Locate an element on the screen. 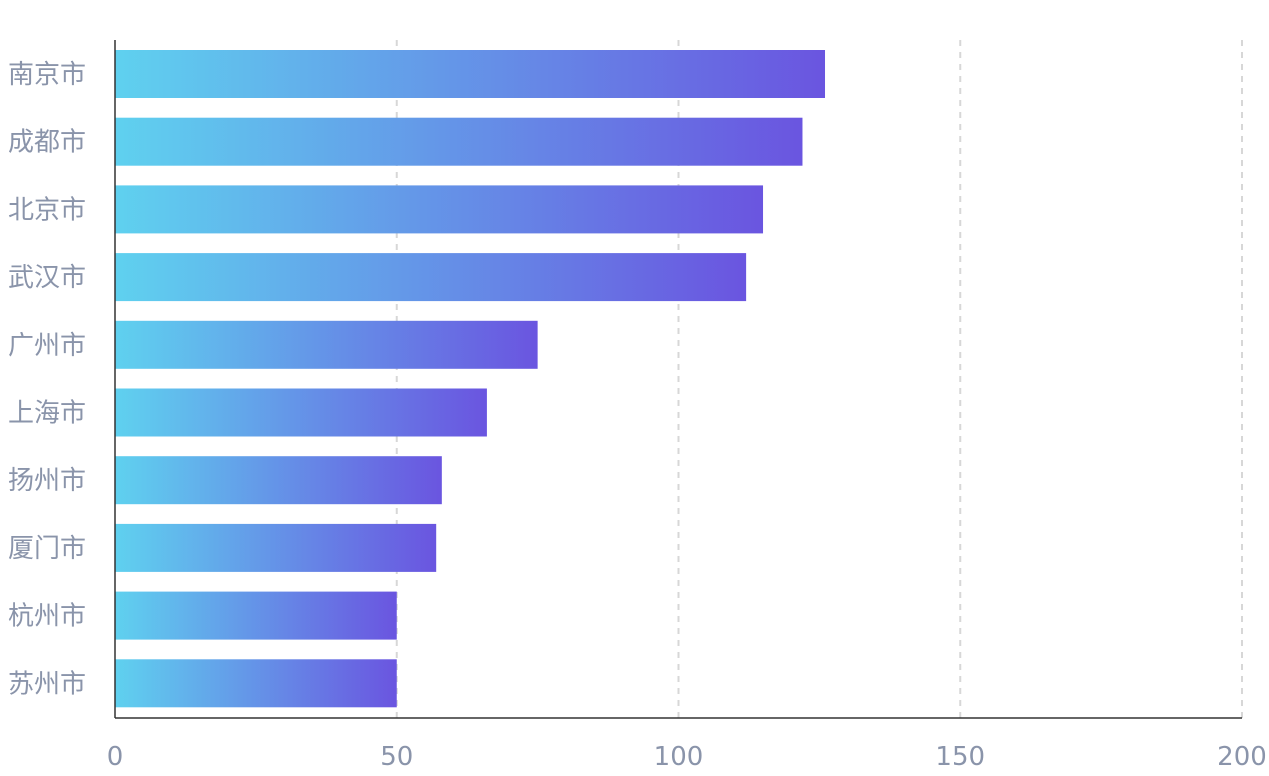 Image resolution: width=1269 pixels, height=776 pixels. category-label: 厦门市 is located at coordinates (47, 549).